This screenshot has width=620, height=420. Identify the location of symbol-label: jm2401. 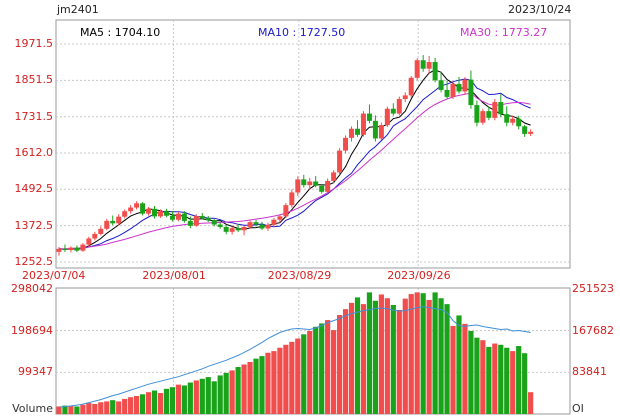
(78, 9).